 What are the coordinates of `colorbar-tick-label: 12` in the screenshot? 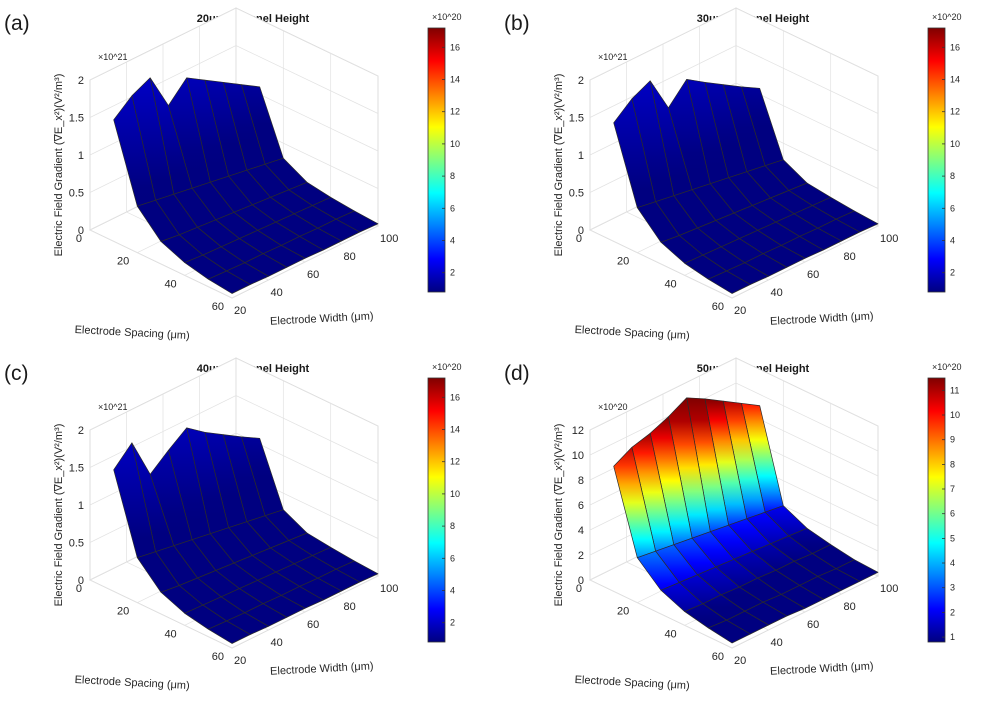 It's located at (455, 112).